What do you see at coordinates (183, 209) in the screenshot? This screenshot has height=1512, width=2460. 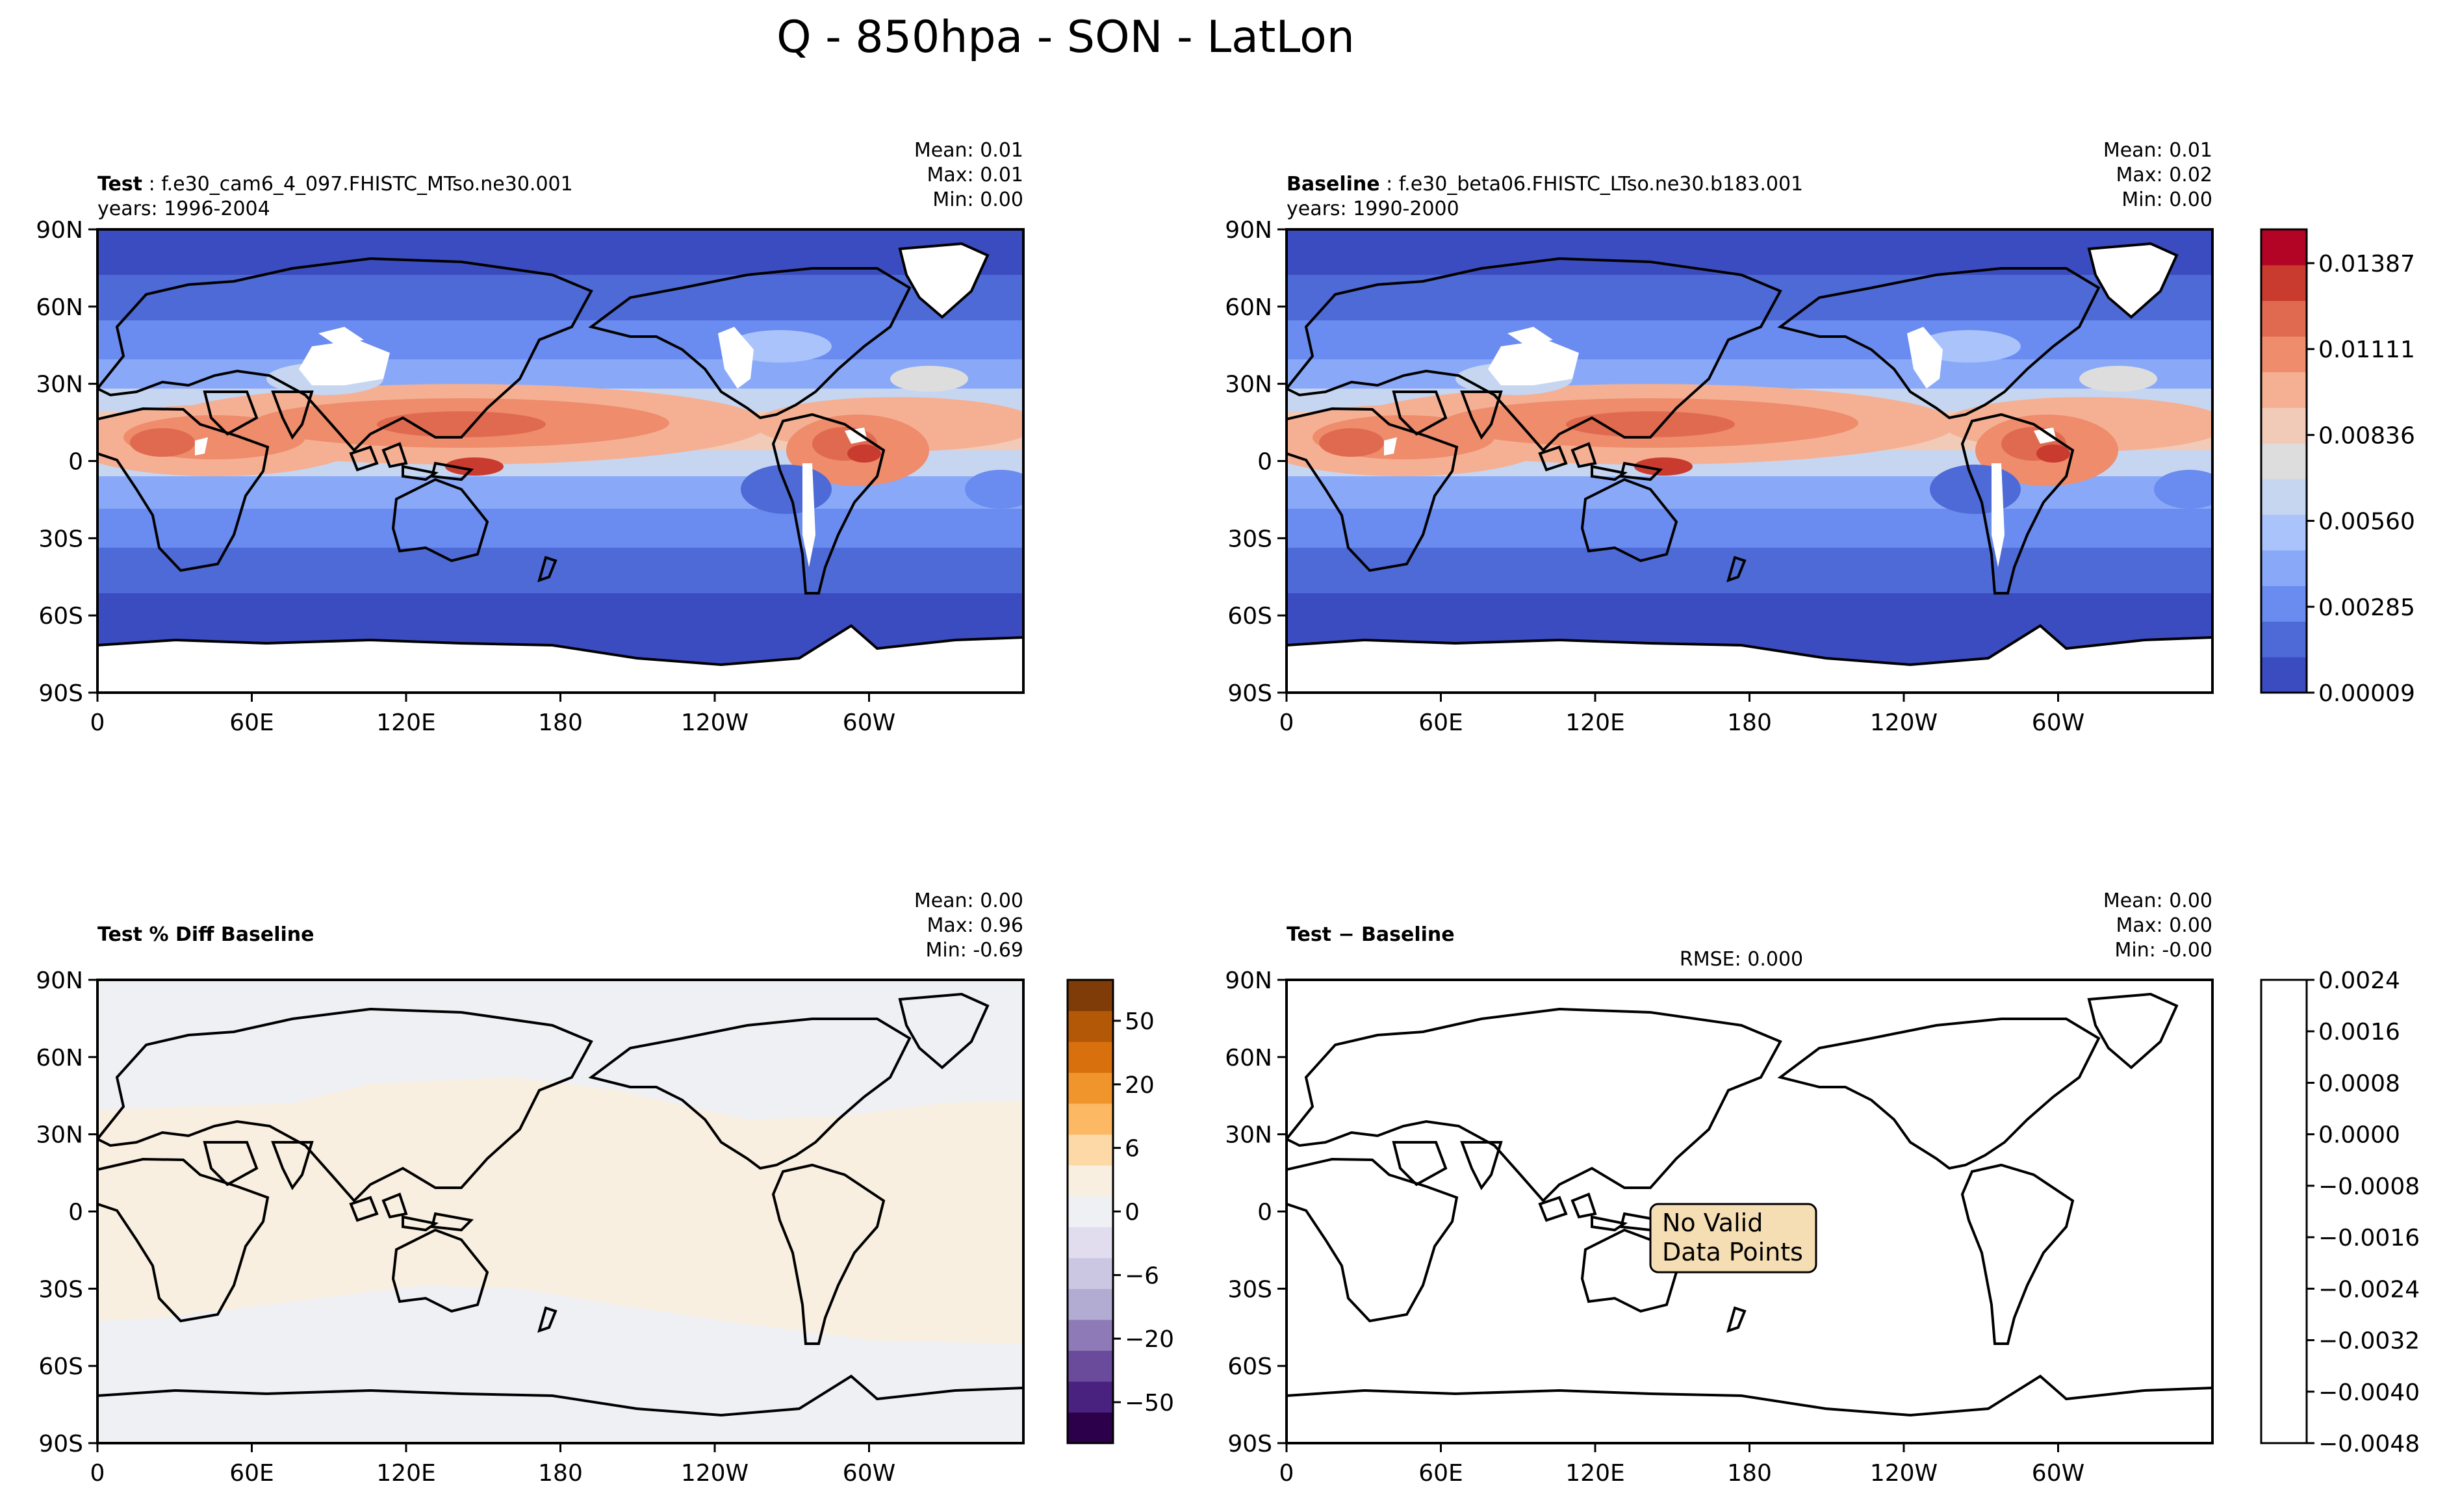 I see `panel-years: years: 1996-2004` at bounding box center [183, 209].